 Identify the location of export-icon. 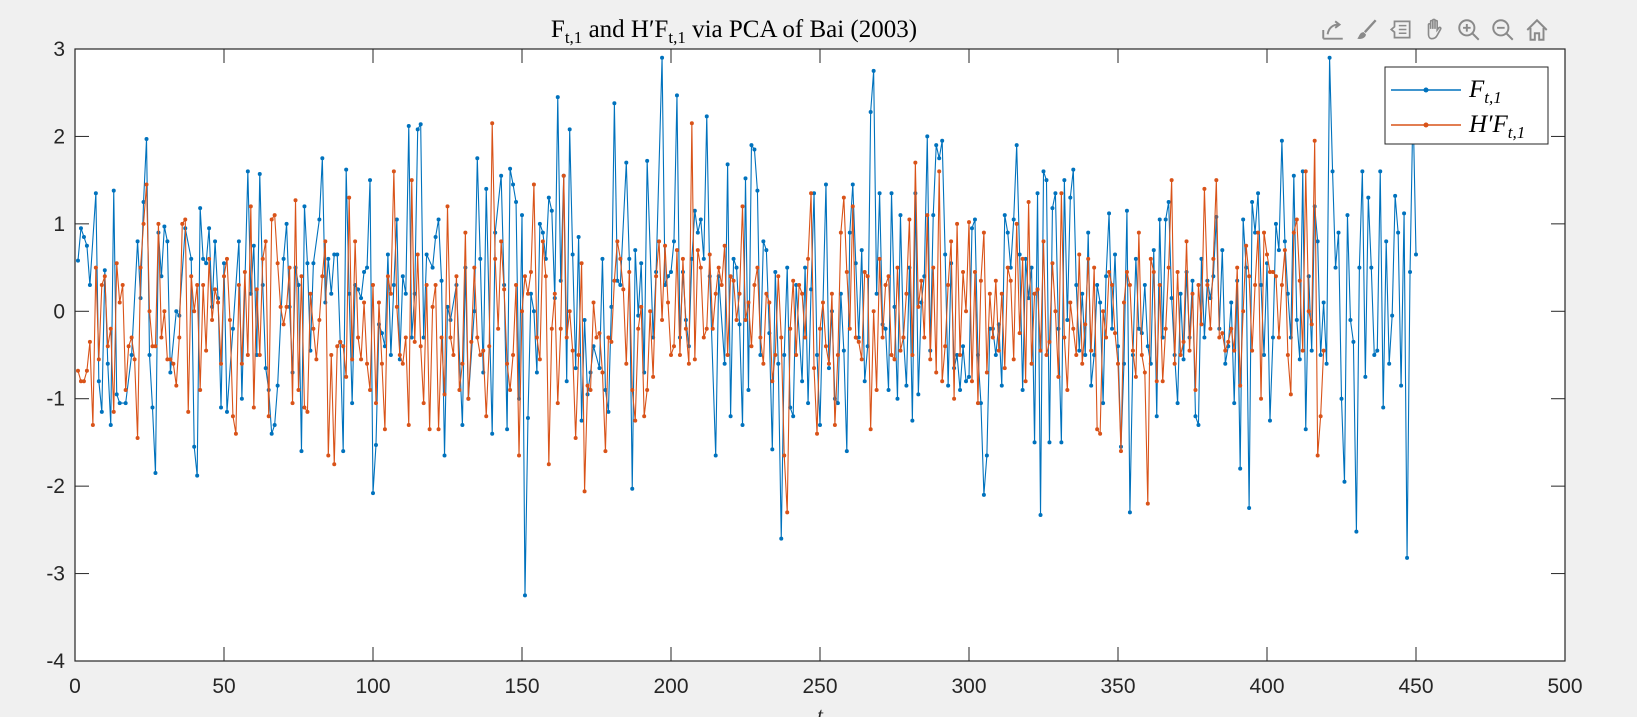
(1332, 30).